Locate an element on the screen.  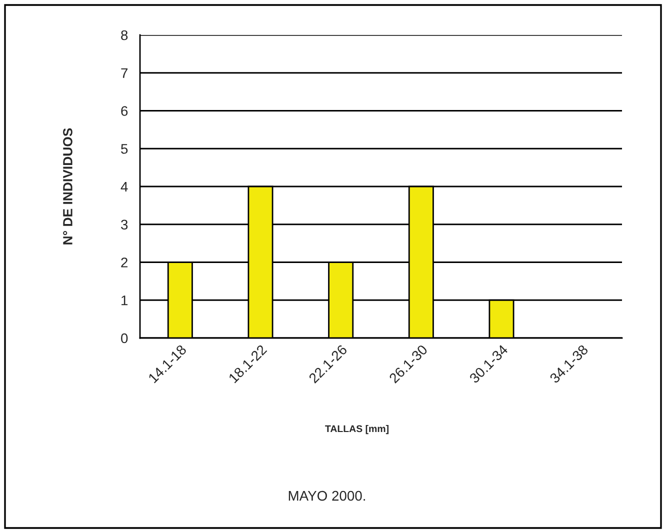
y-tick-label: 0 is located at coordinates (124, 338).